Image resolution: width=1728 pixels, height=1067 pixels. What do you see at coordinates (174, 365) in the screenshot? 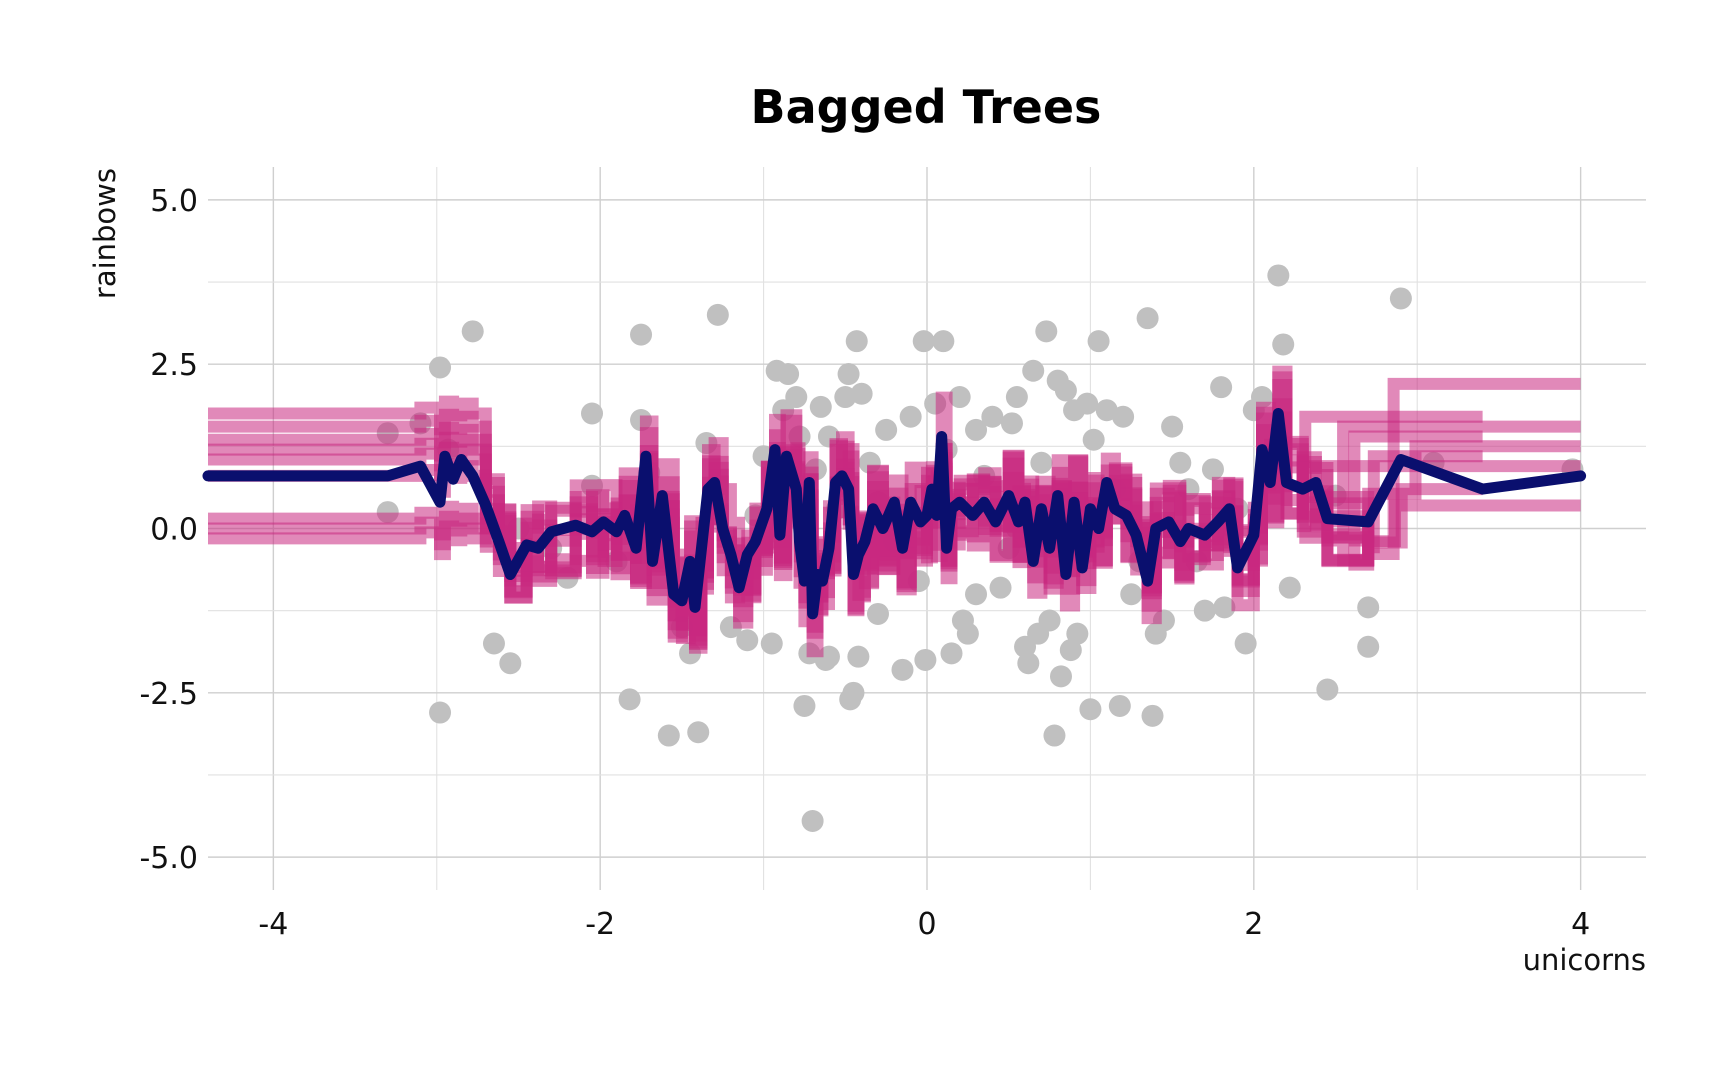
I see `y-tick-label: 2.5` at bounding box center [174, 365].